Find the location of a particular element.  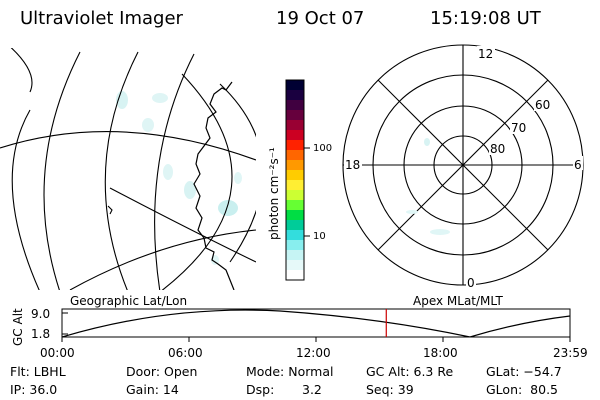

glat-value: GLat: −54.7 is located at coordinates (524, 371).